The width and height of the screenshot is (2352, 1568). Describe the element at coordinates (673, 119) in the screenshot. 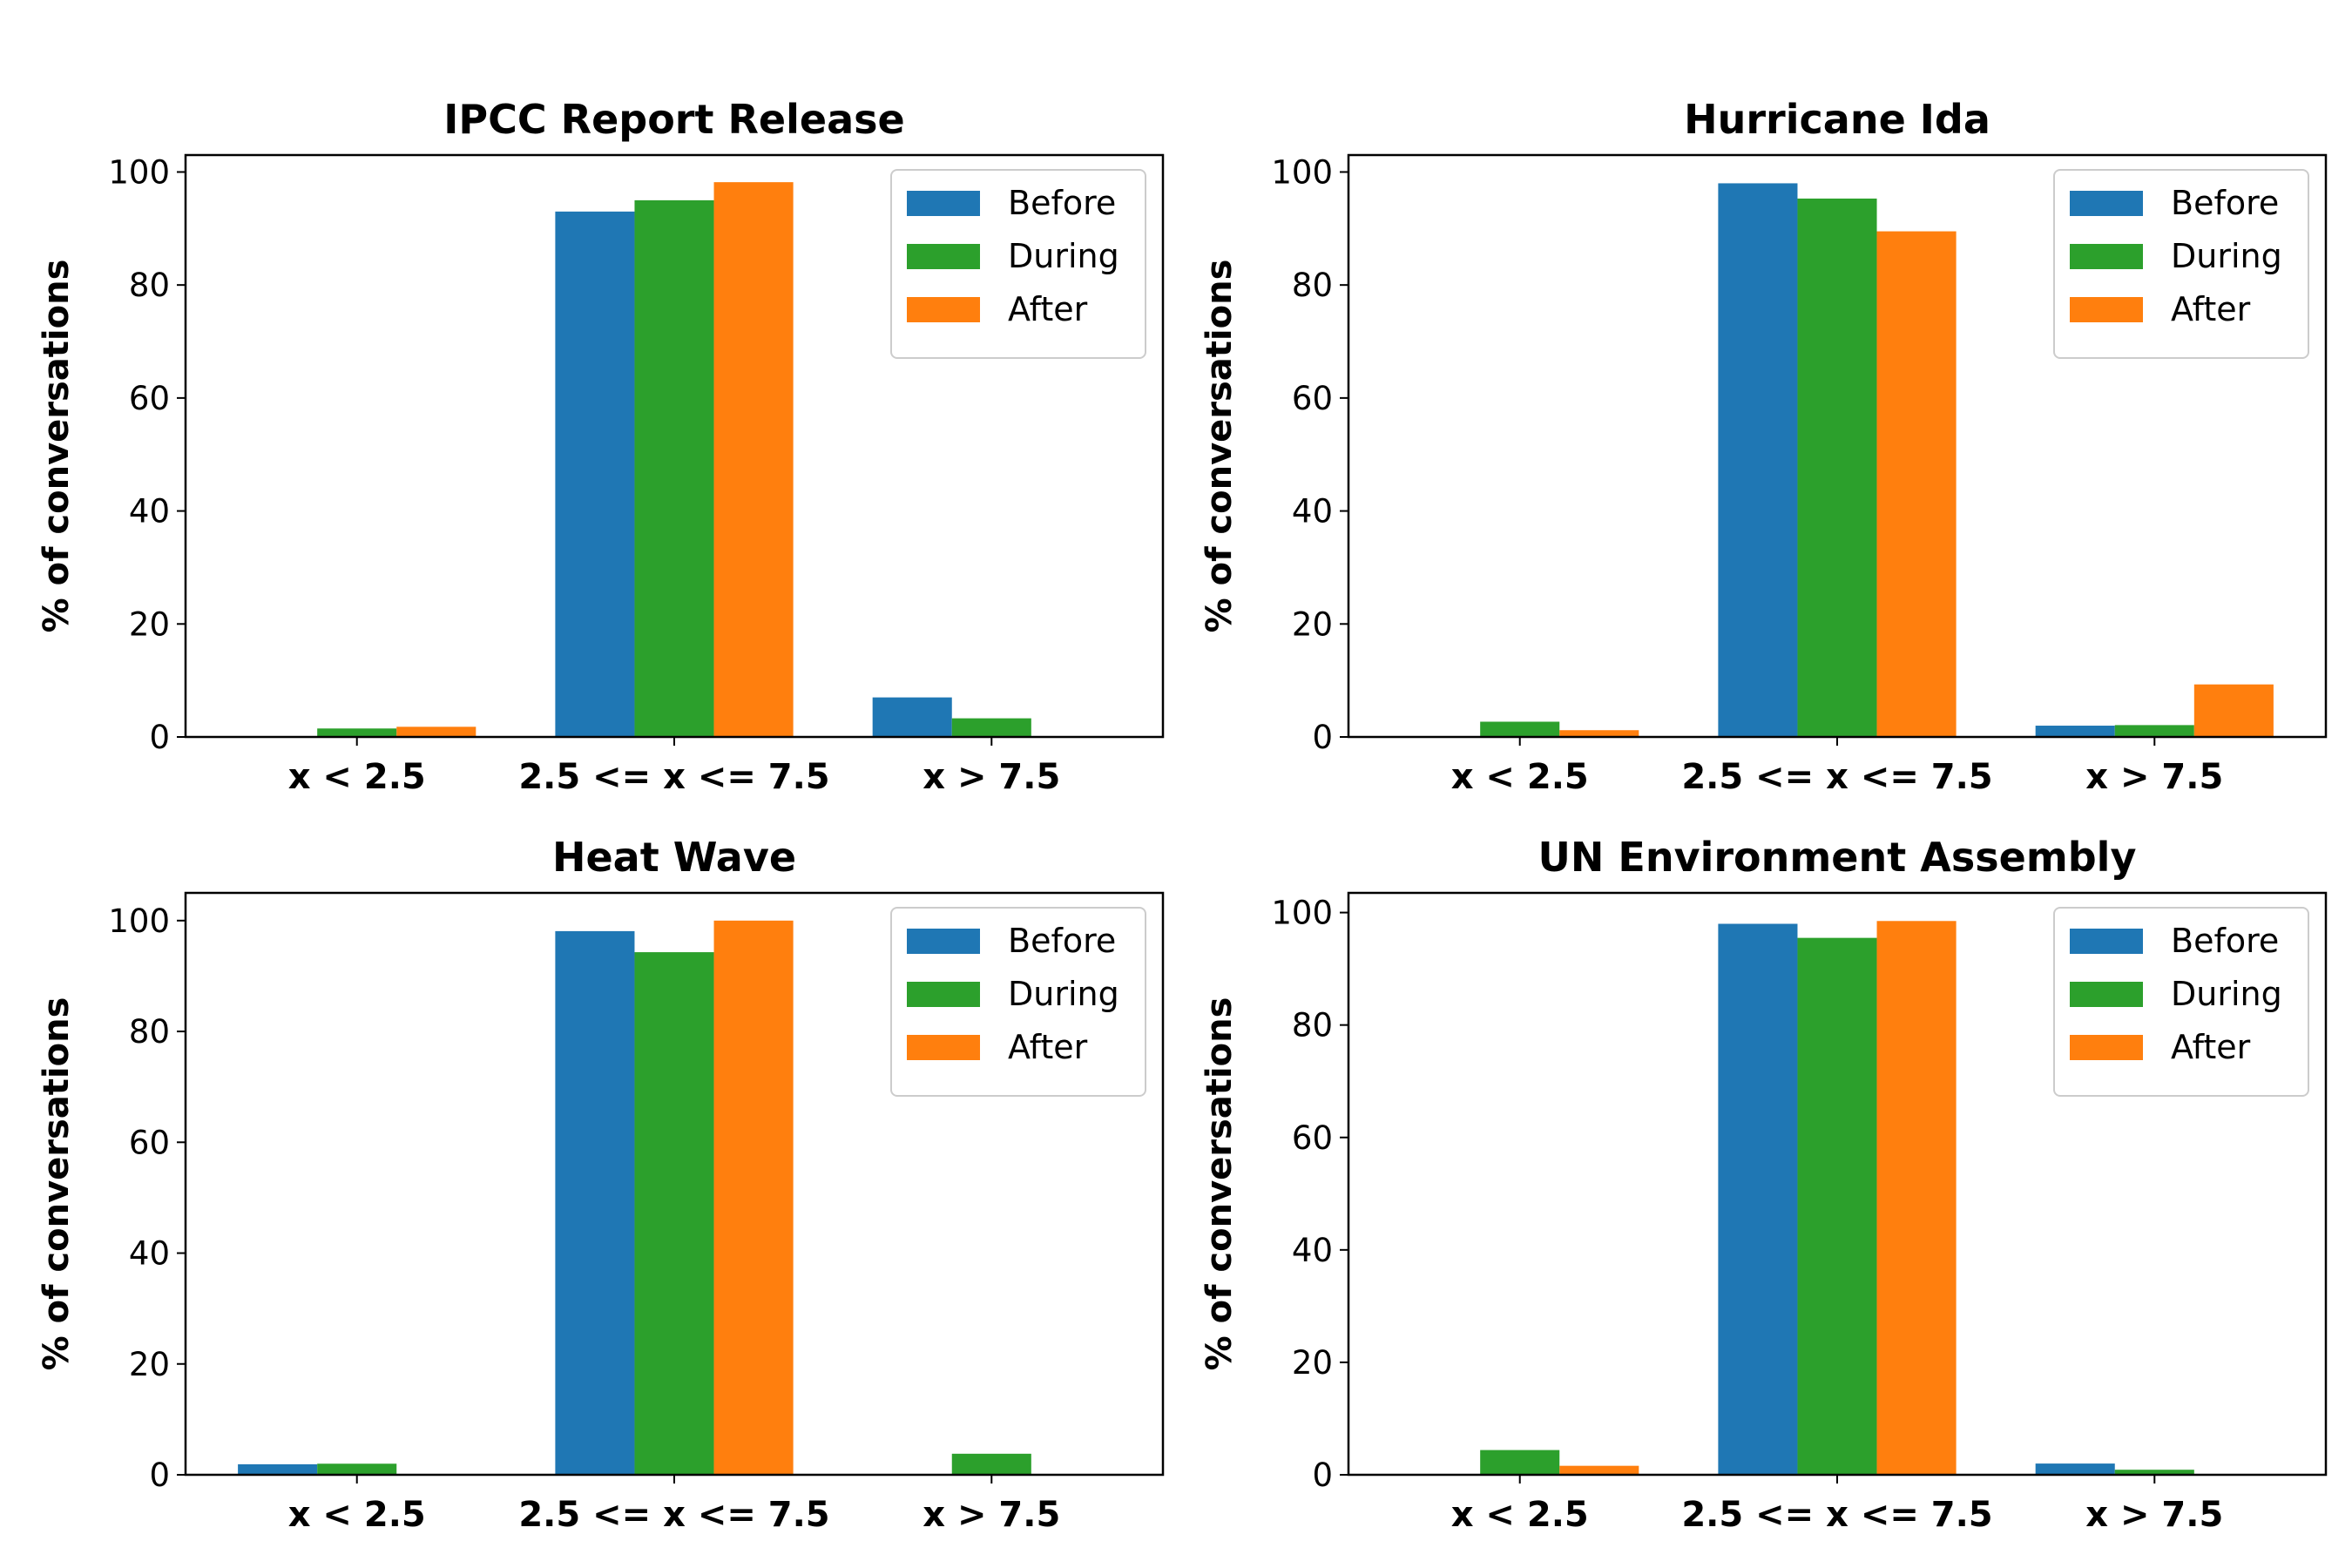

I see `chart-title: IPCC Report Release` at that location.